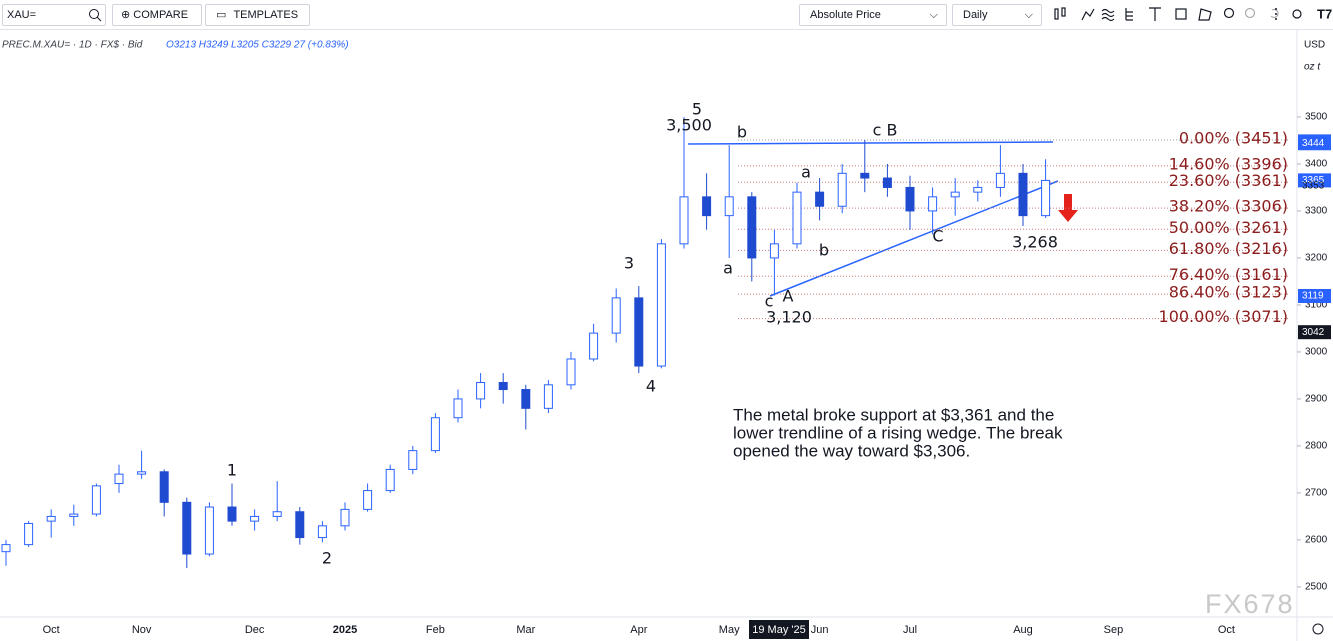 The width and height of the screenshot is (1333, 641). I want to click on x-tick-label: Aug, so click(1023, 630).